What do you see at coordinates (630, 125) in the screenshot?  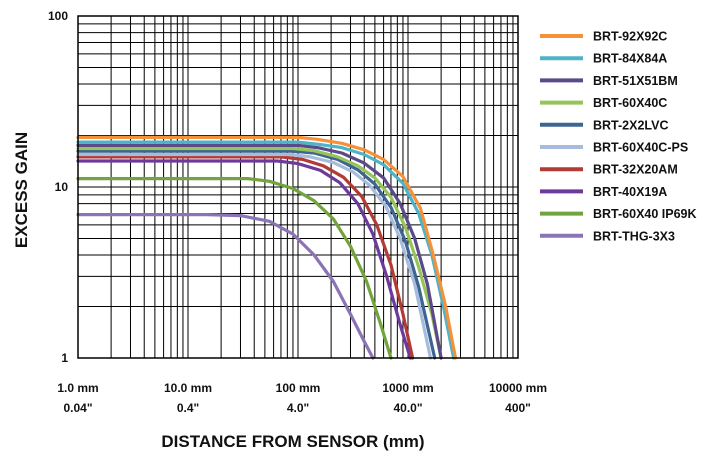 I see `legend-label: BRT-2X2LVC` at bounding box center [630, 125].